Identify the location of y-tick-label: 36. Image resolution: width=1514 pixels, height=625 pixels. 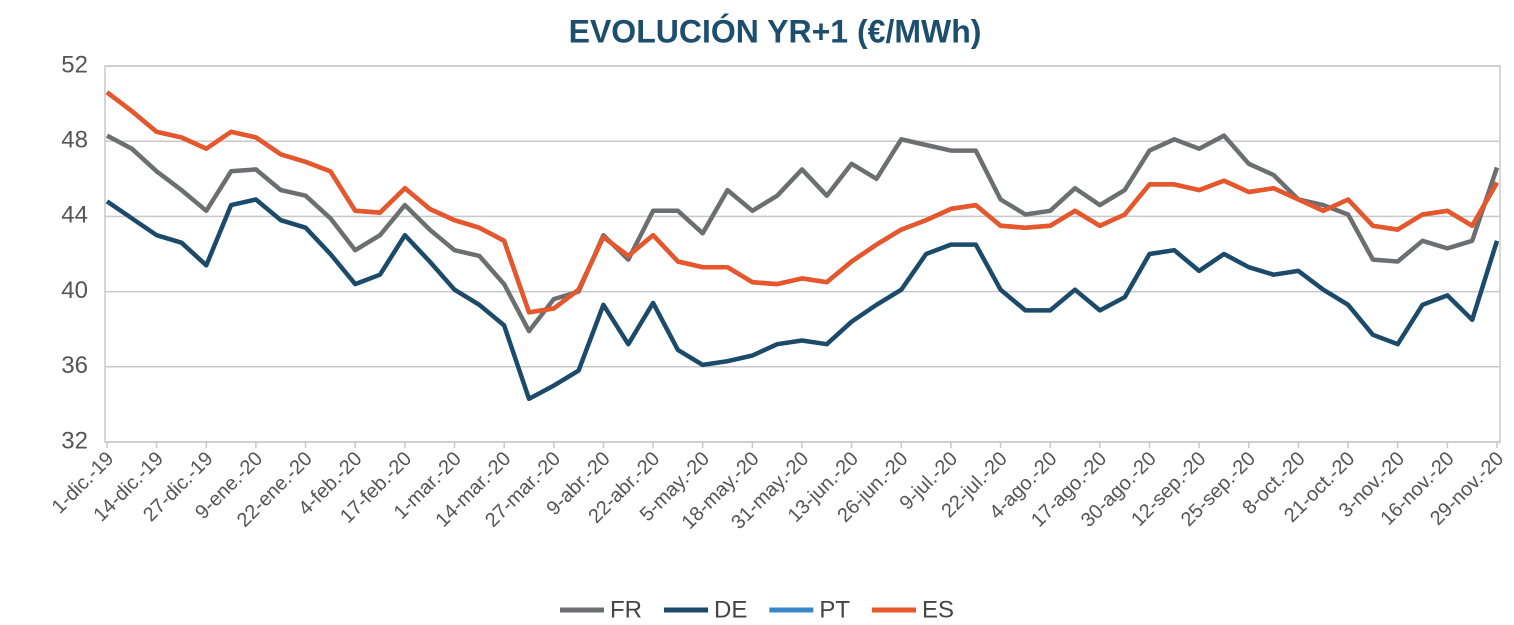
(74, 365).